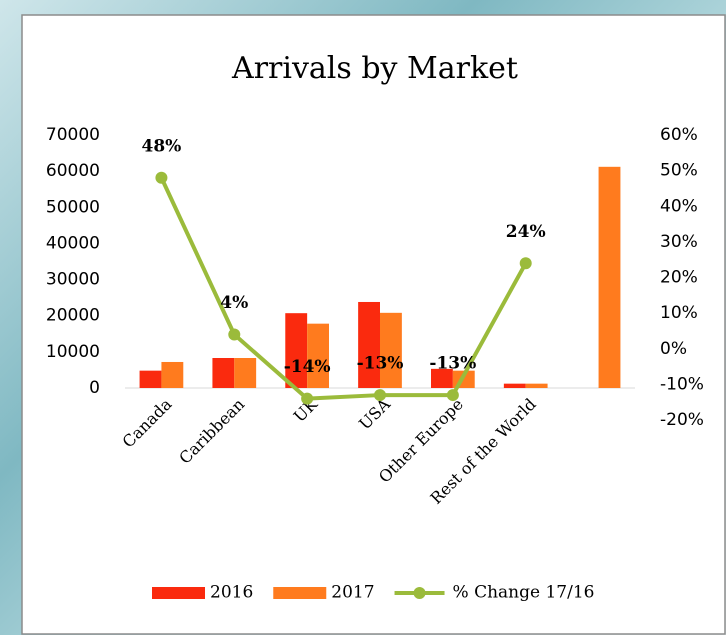 This screenshot has height=635, width=726. I want to click on data-label: 48%, so click(162, 146).